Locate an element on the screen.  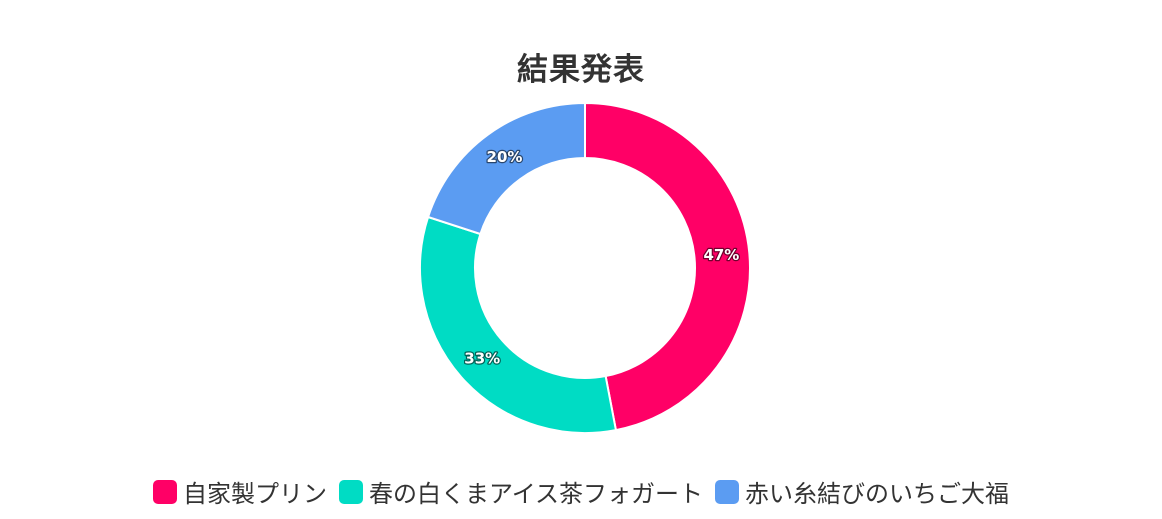
legend-swatch-strawberry-daifuku is located at coordinates (727, 491).